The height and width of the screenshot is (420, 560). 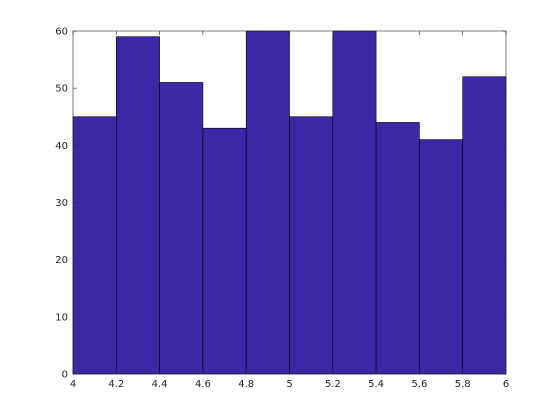 I want to click on y-tick-label: 0, so click(x=65, y=375).